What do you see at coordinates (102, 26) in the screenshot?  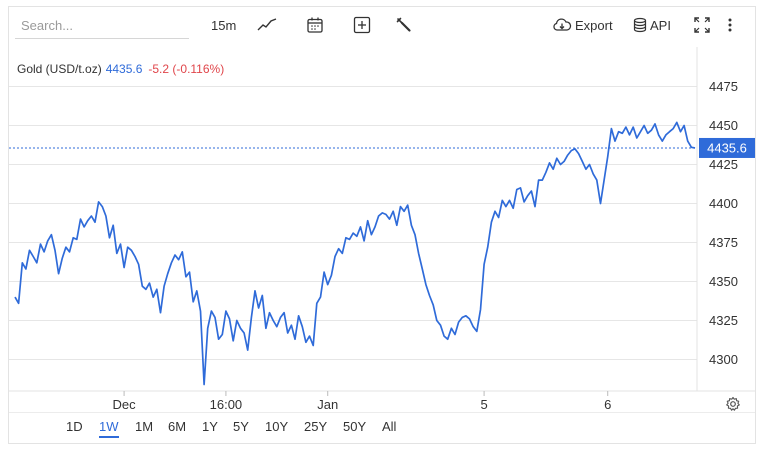 I see `search-input` at bounding box center [102, 26].